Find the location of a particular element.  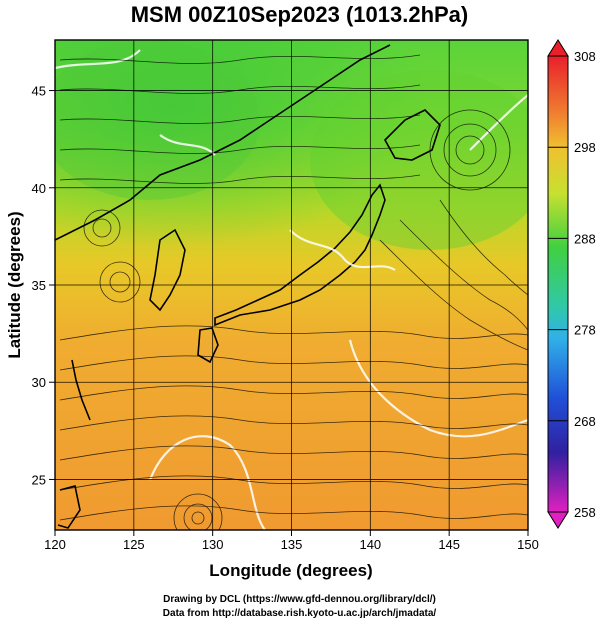

y-tick-label: 40 is located at coordinates (39, 188).